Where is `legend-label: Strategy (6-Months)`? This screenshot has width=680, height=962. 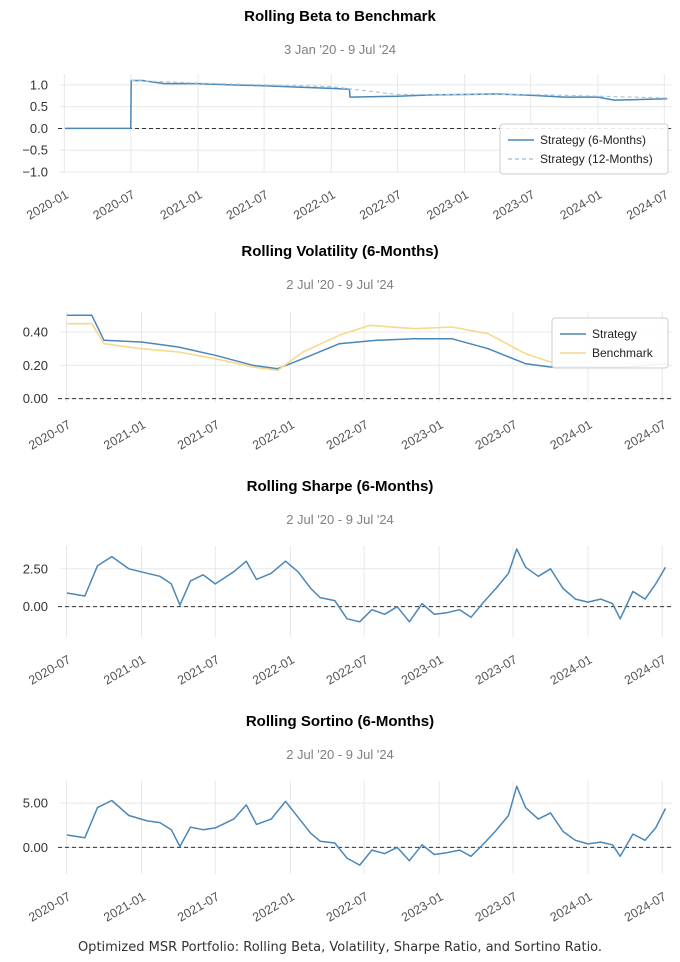
legend-label: Strategy (6-Months) is located at coordinates (593, 140).